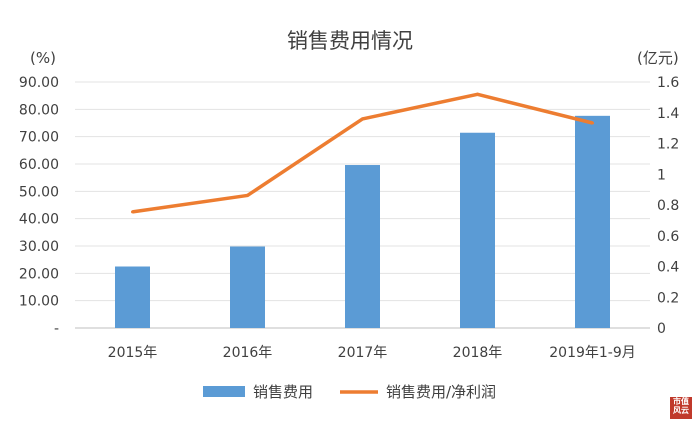 Image resolution: width=700 pixels, height=427 pixels. I want to click on right-axis-unit: (亿元), so click(658, 58).